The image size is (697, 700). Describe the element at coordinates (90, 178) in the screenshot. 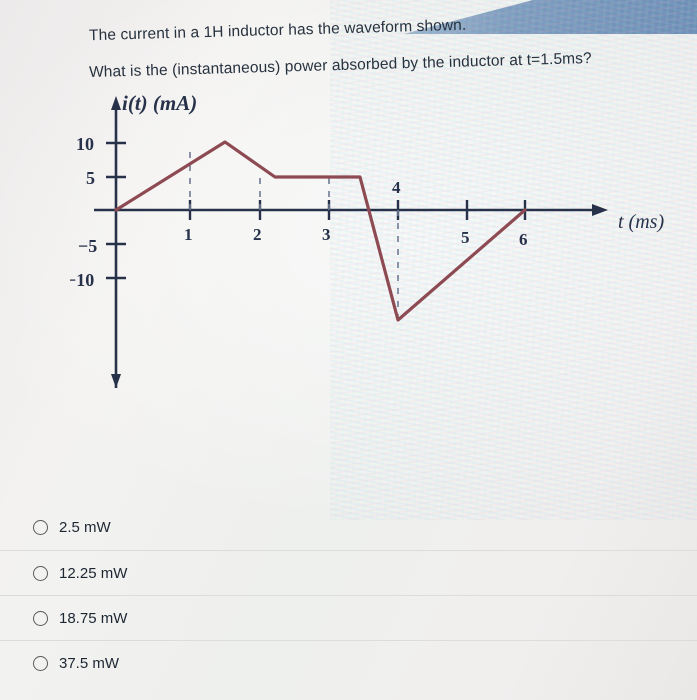

I see `y-tick-label-5: 5` at that location.